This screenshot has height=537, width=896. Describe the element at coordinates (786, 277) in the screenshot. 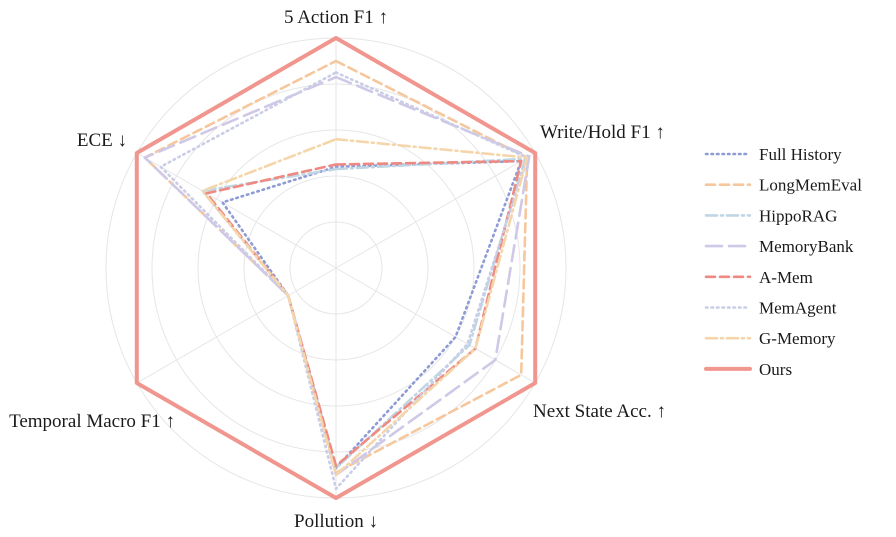

I see `legend-label-a-mem: A-Mem` at that location.